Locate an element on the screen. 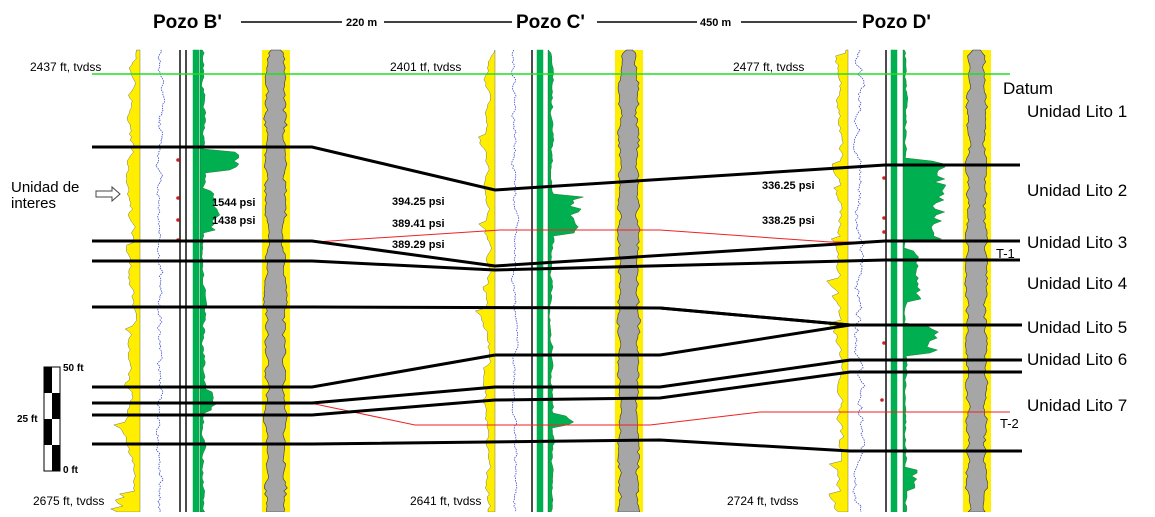 This screenshot has width=1155, height=517. well-b-bottom-depth: 2675 ft, tvdss is located at coordinates (68, 501).